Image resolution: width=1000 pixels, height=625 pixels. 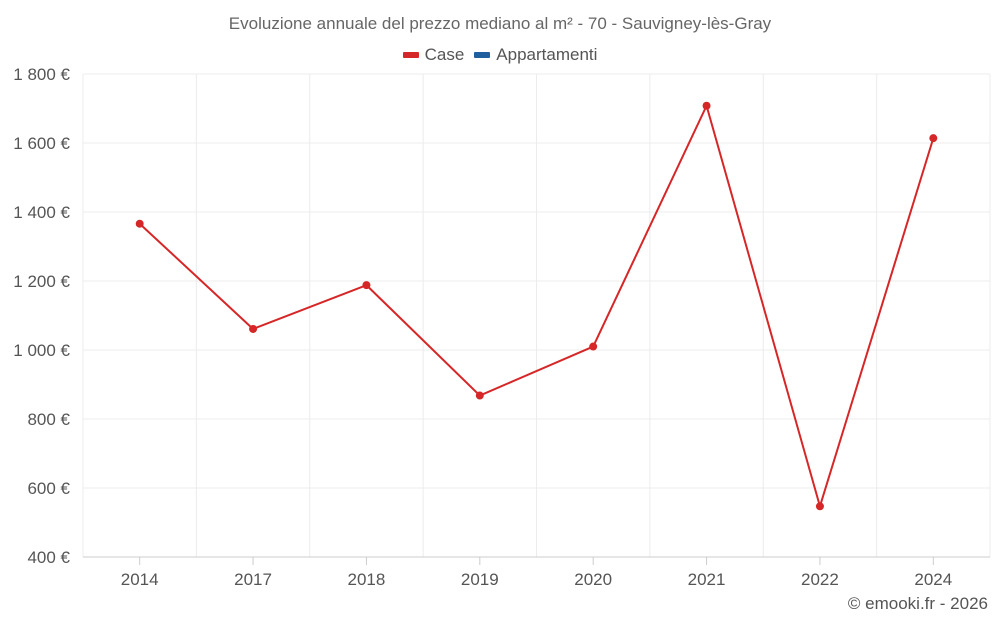 What do you see at coordinates (41, 212) in the screenshot?
I see `y-tick-label: 1 400 €` at bounding box center [41, 212].